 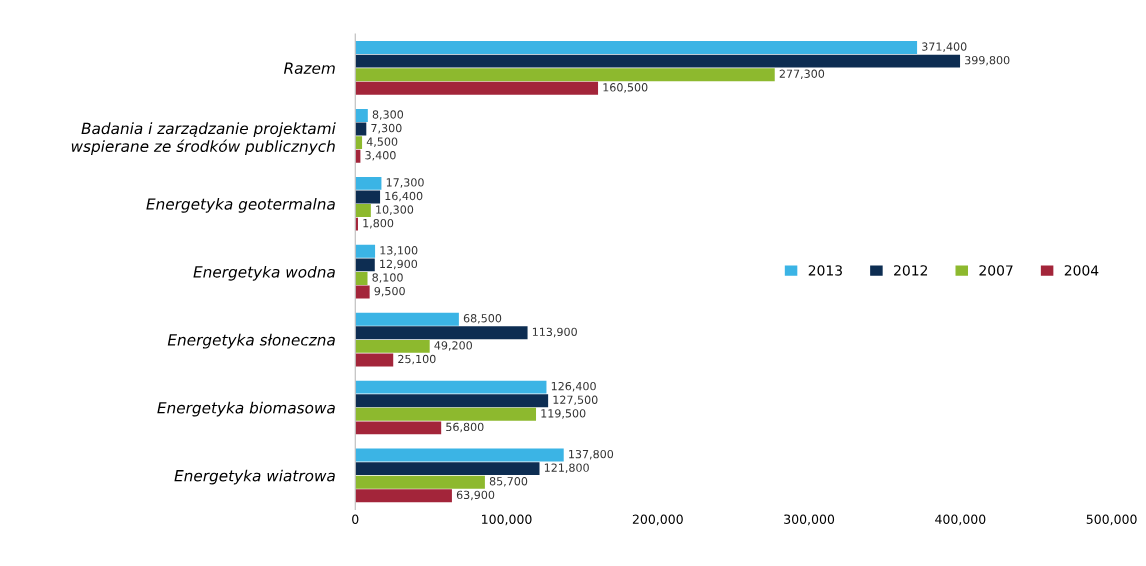 What do you see at coordinates (573, 386) in the screenshot?
I see `data-label: 126,400` at bounding box center [573, 386].